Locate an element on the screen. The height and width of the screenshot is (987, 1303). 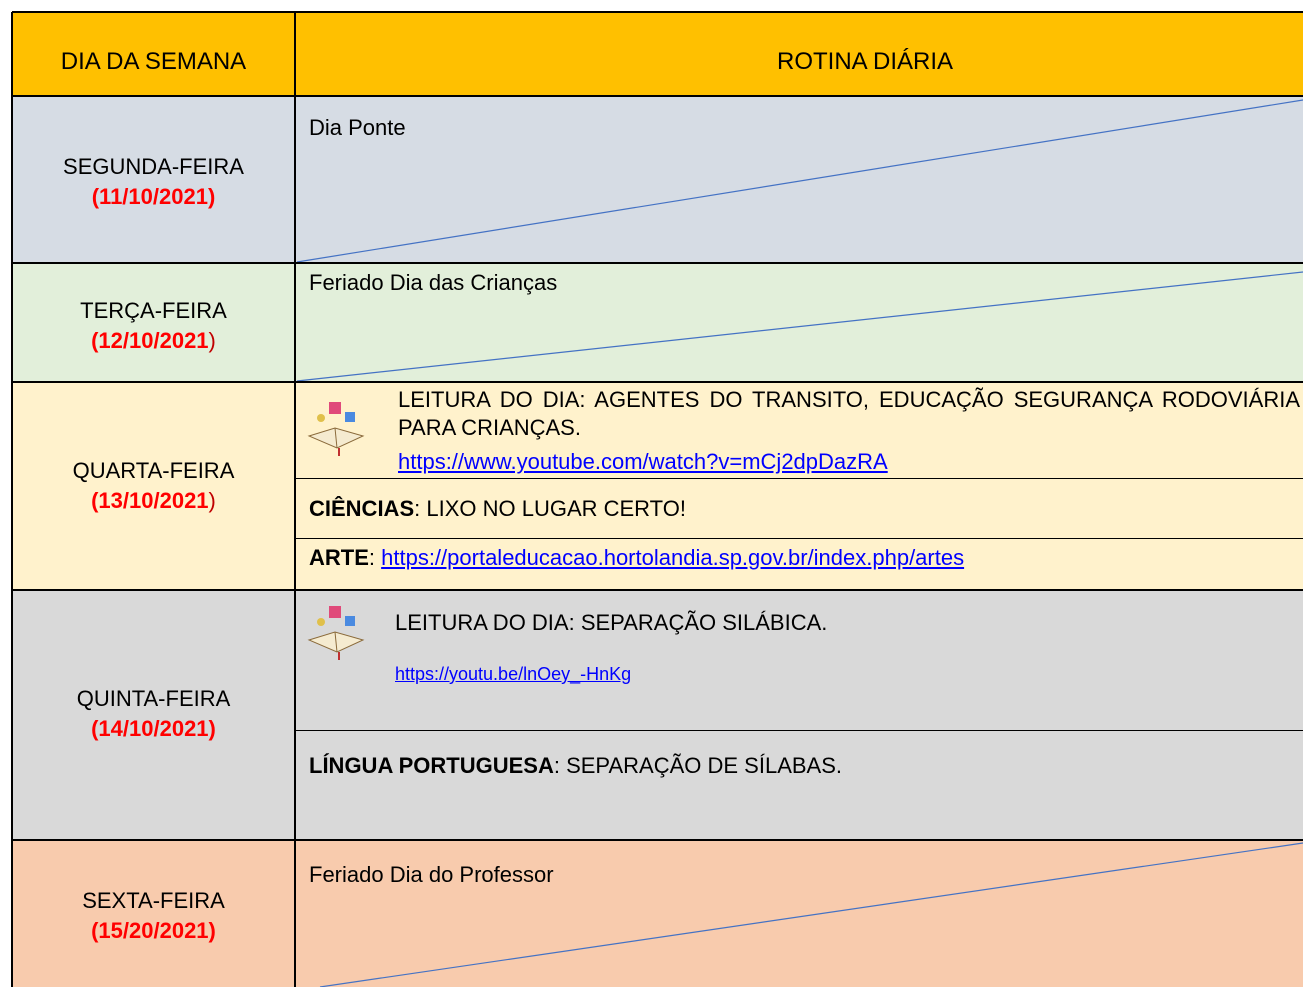
subject: LÍNGUA PORTUGUESA is located at coordinates (431, 765).